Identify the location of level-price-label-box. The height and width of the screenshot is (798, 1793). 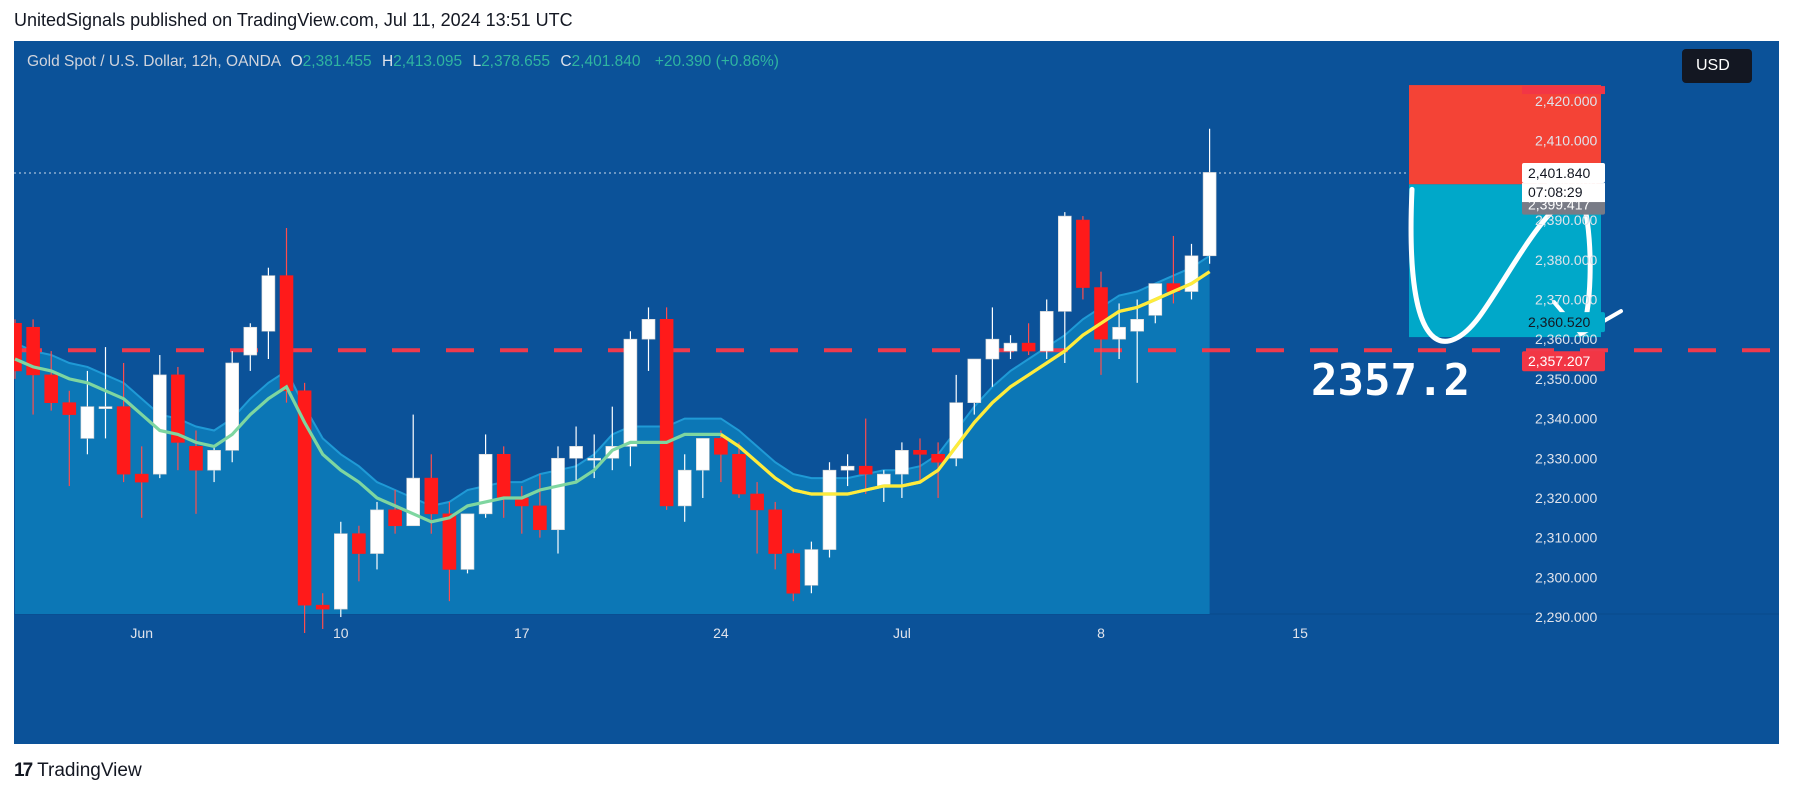
(1563, 361).